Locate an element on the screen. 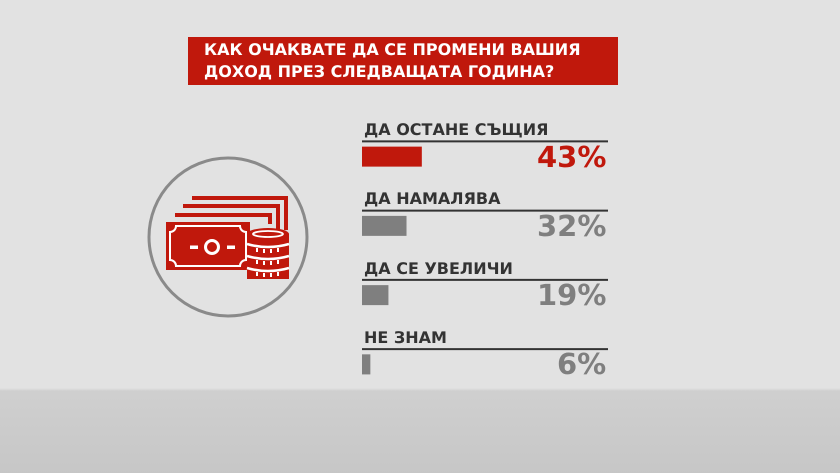 The height and width of the screenshot is (473, 840). data-label: 6% is located at coordinates (581, 364).